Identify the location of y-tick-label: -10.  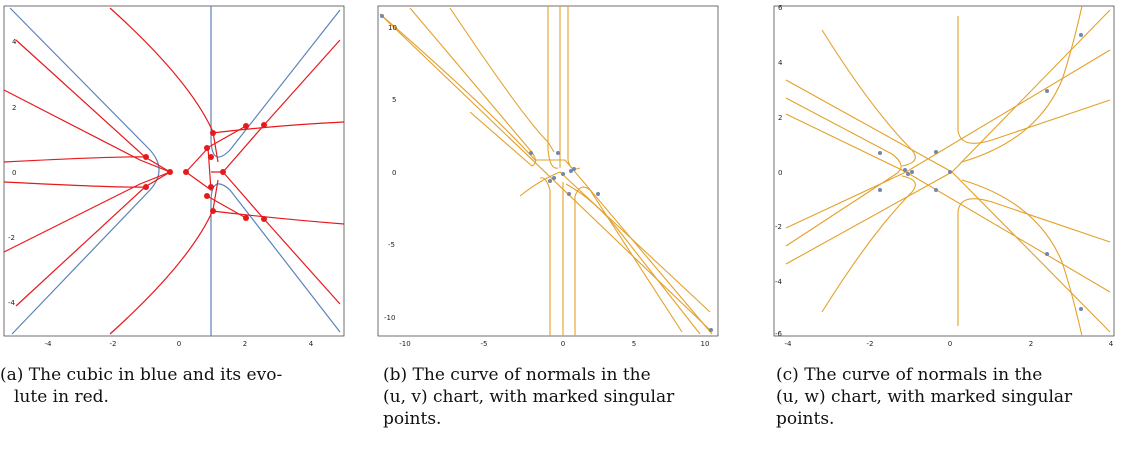
(389, 318).